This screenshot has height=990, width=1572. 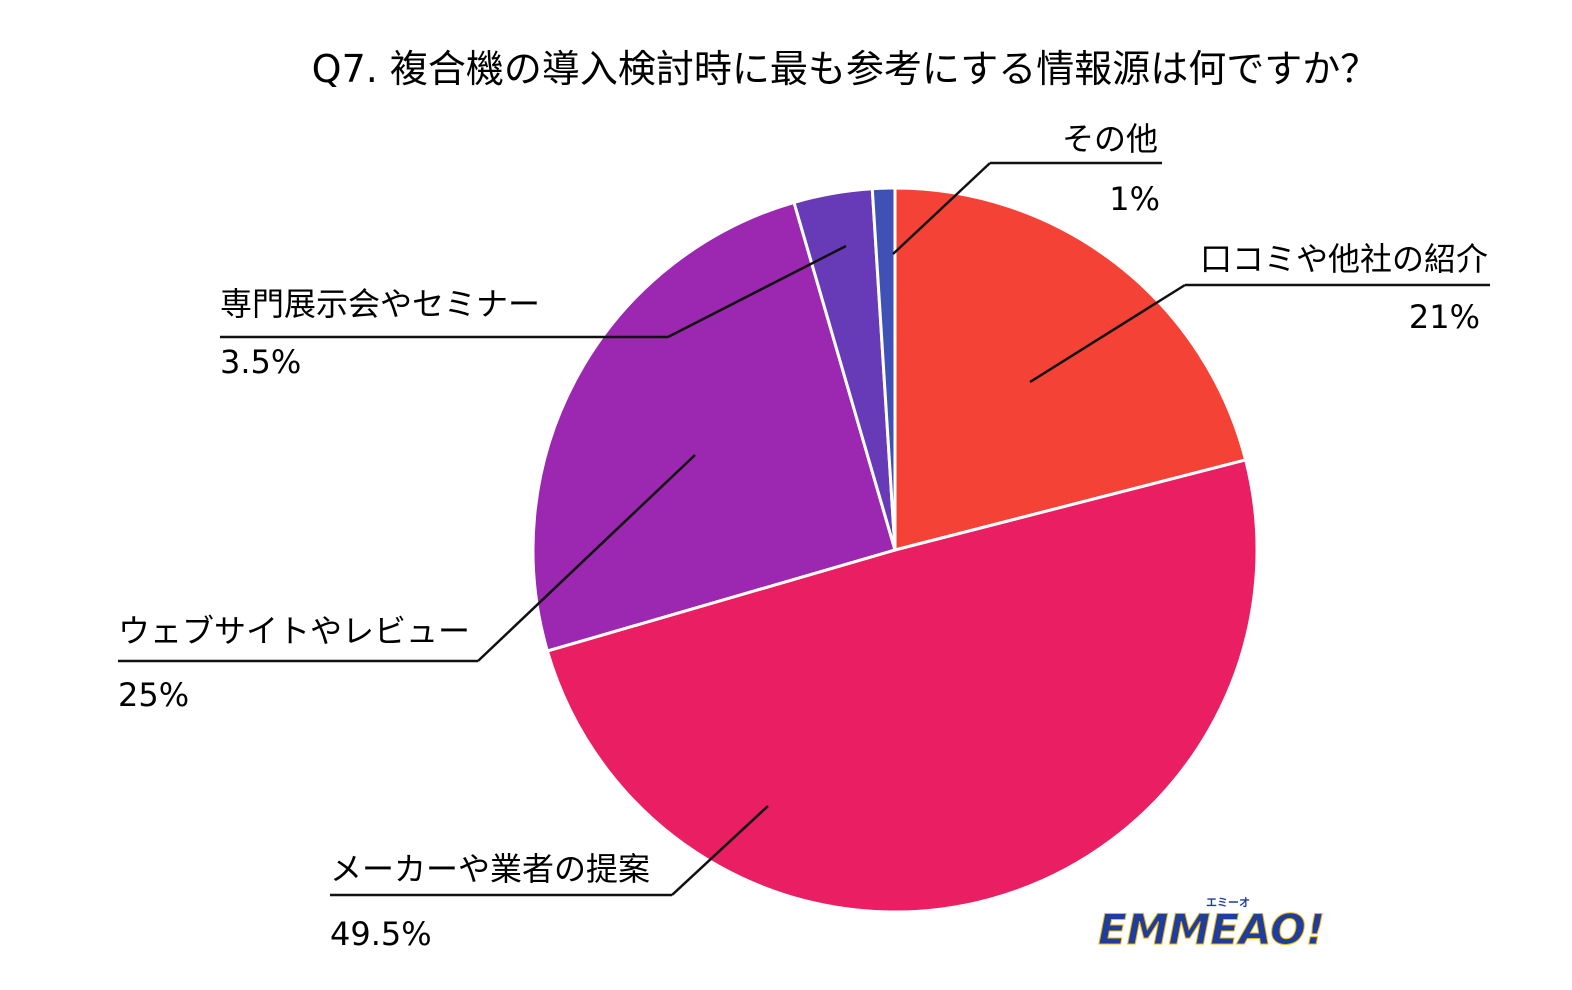 What do you see at coordinates (1134, 199) in the screenshot?
I see `slice-value-other: 1%` at bounding box center [1134, 199].